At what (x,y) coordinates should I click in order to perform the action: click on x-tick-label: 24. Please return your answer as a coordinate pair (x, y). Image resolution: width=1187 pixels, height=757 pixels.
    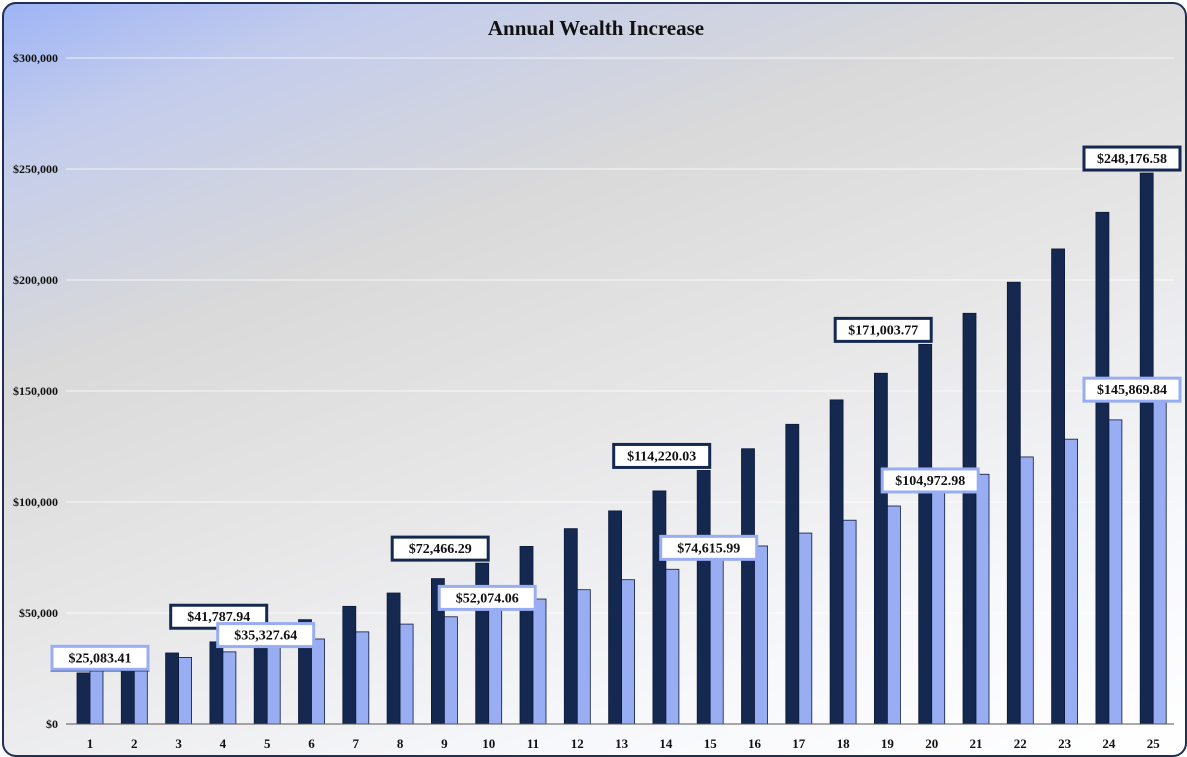
    Looking at the image, I should click on (1109, 743).